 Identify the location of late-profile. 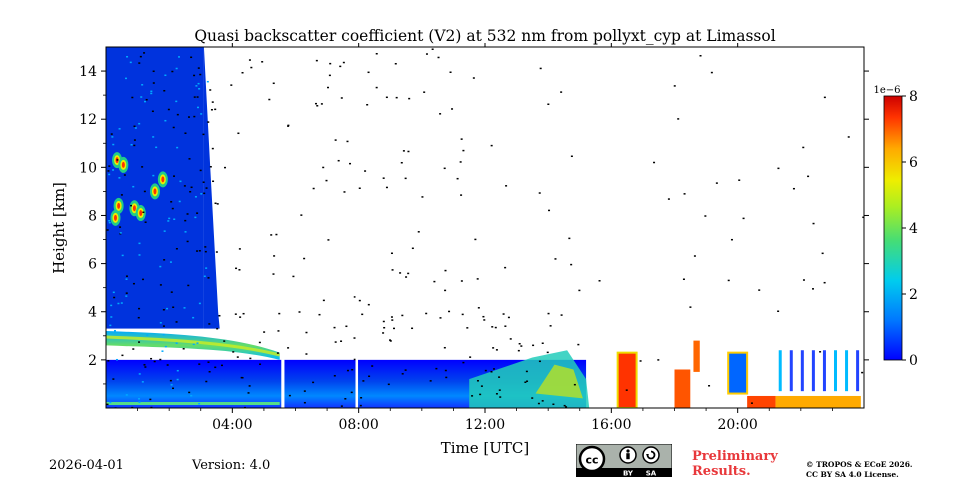
(802, 371).